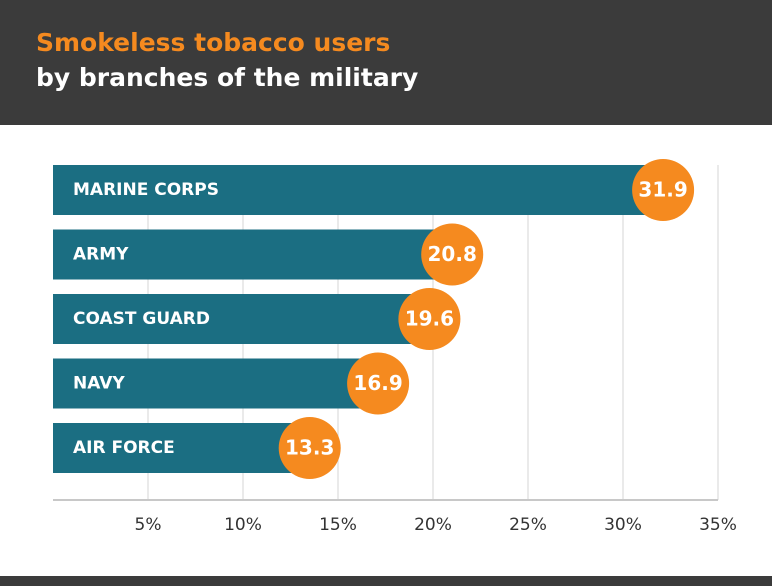  I want to click on x-tick-label: 20%, so click(433, 525).